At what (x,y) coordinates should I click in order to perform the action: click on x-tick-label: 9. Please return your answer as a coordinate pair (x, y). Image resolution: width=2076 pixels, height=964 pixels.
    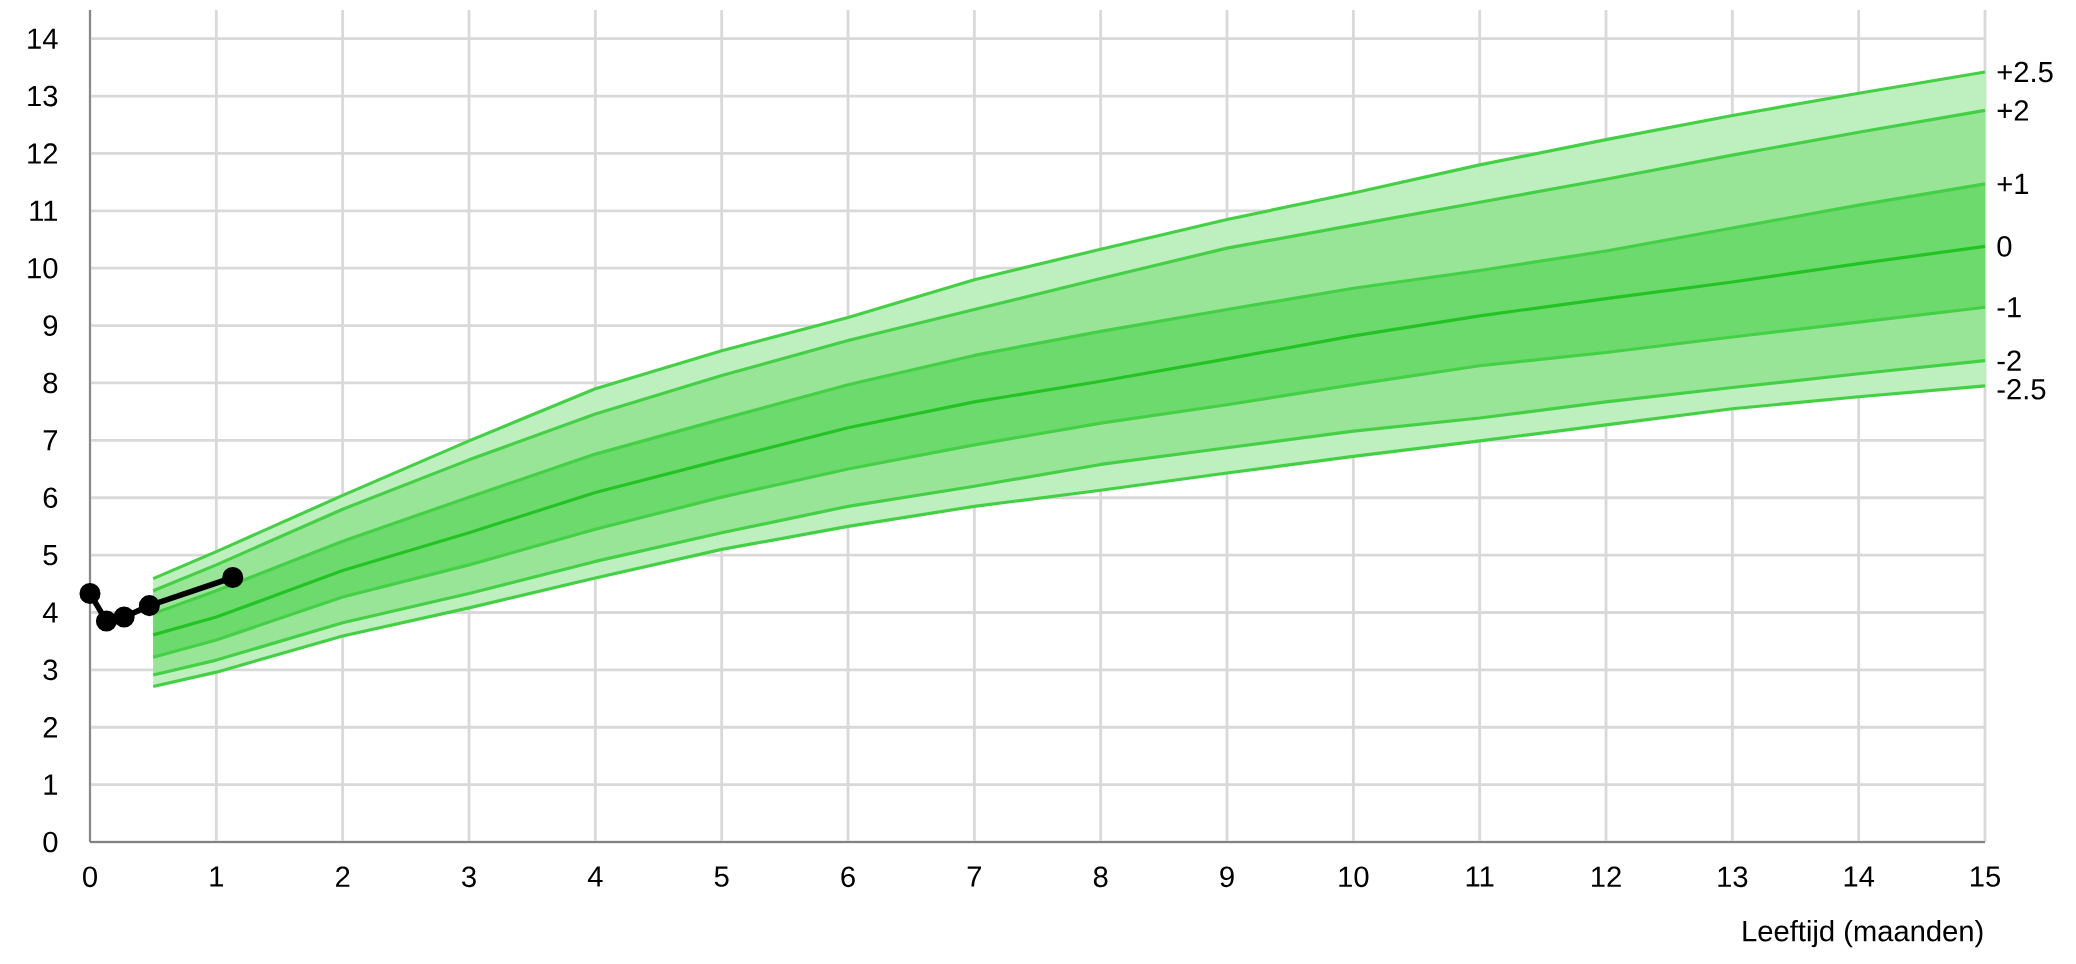
    Looking at the image, I should click on (1227, 877).